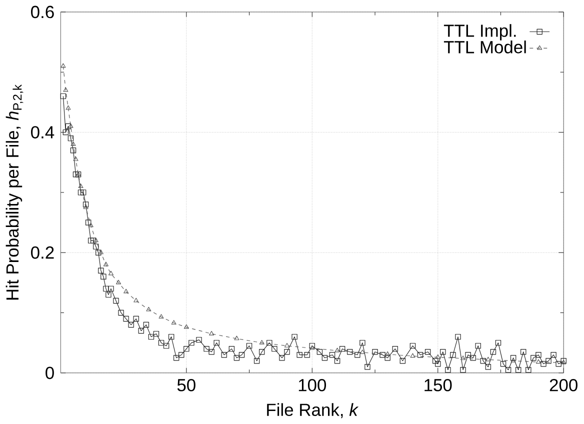 Image resolution: width=584 pixels, height=424 pixels. Describe the element at coordinates (564, 385) in the screenshot. I see `x-tick-label: 200` at that location.